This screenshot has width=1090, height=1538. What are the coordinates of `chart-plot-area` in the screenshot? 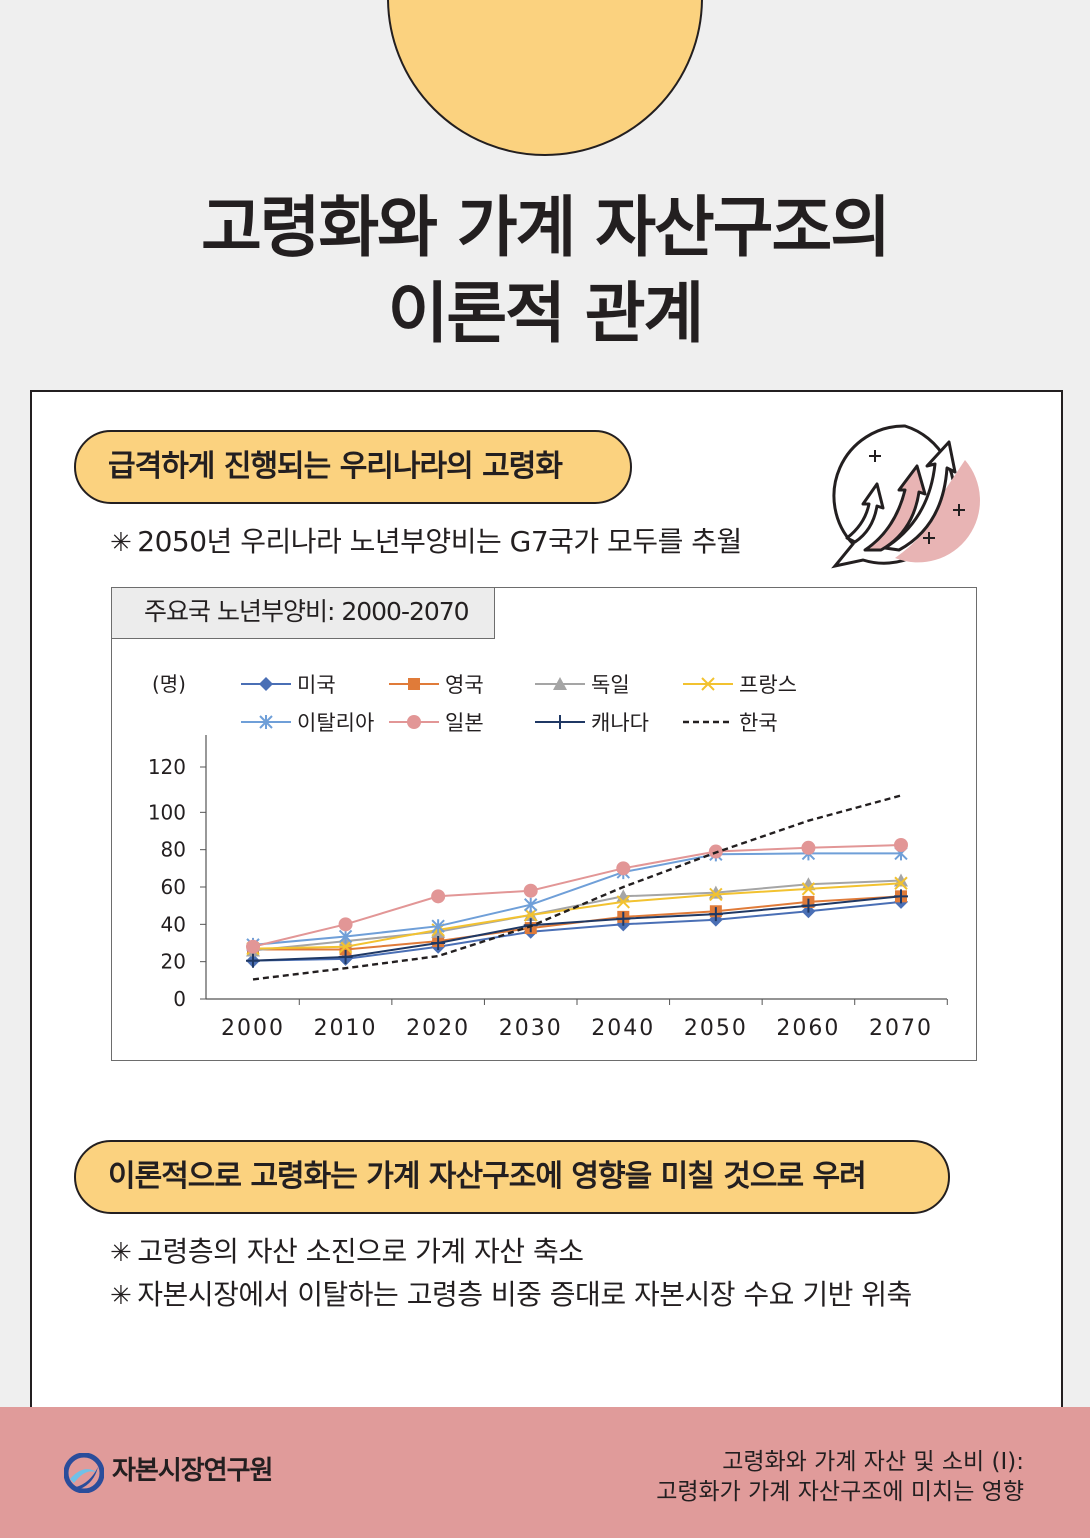 It's located at (577, 887).